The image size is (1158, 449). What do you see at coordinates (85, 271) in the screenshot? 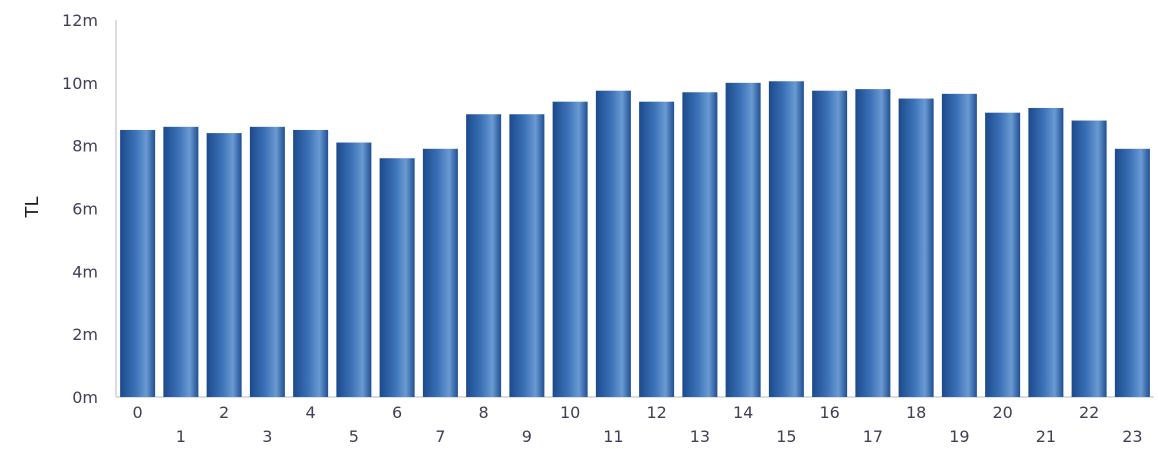
I see `y-tick-label: 4m` at bounding box center [85, 271].